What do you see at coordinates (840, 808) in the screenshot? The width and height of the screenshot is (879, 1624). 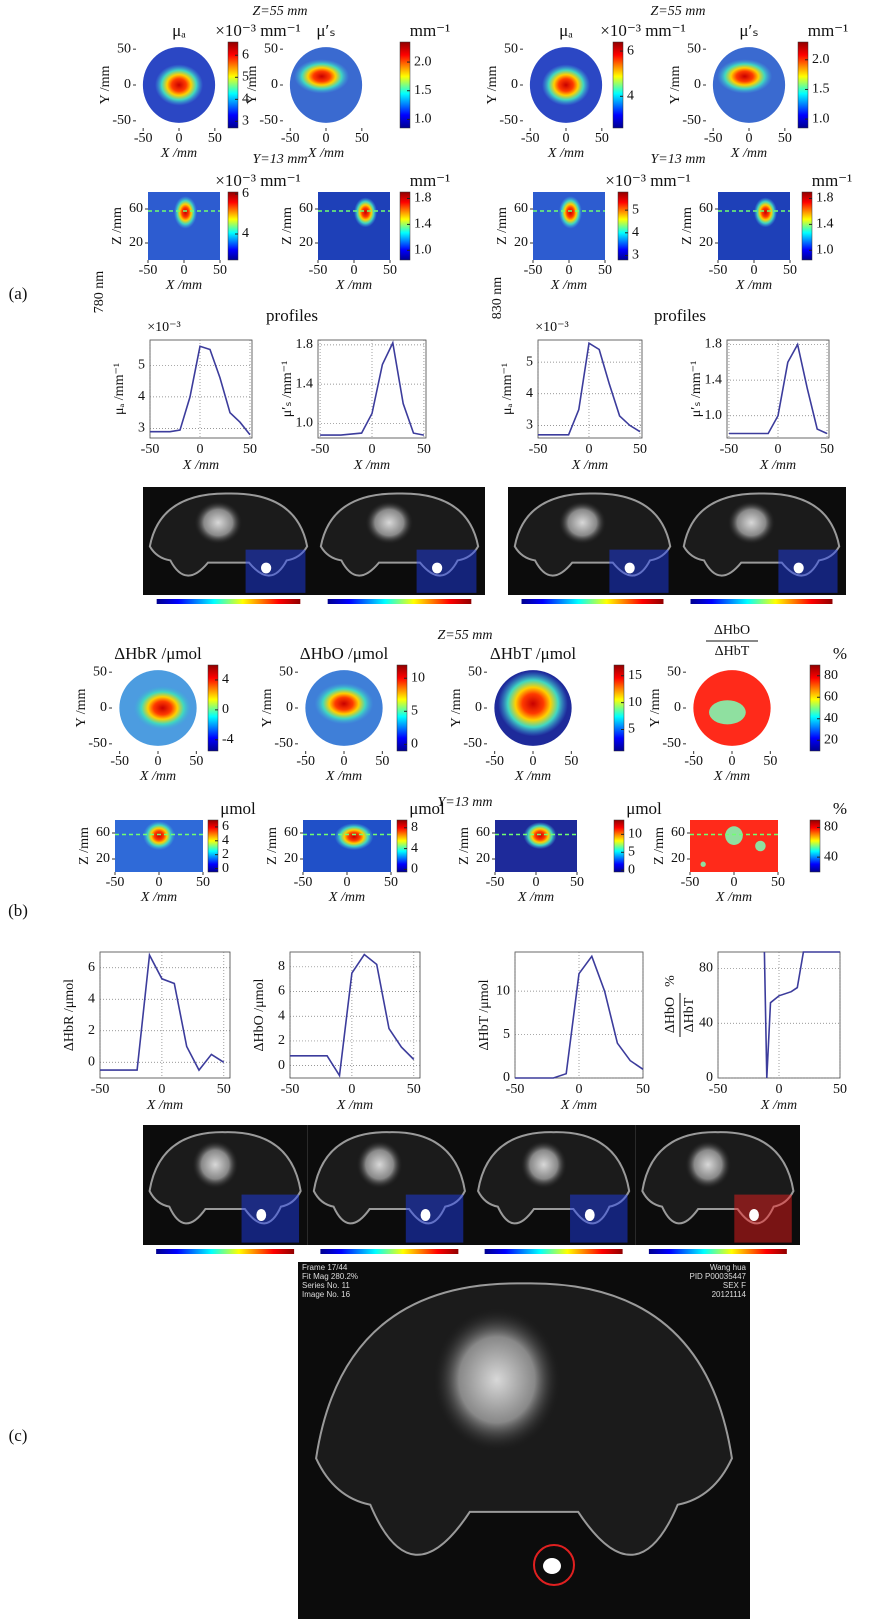 I see `colorbar-unit: %` at bounding box center [840, 808].